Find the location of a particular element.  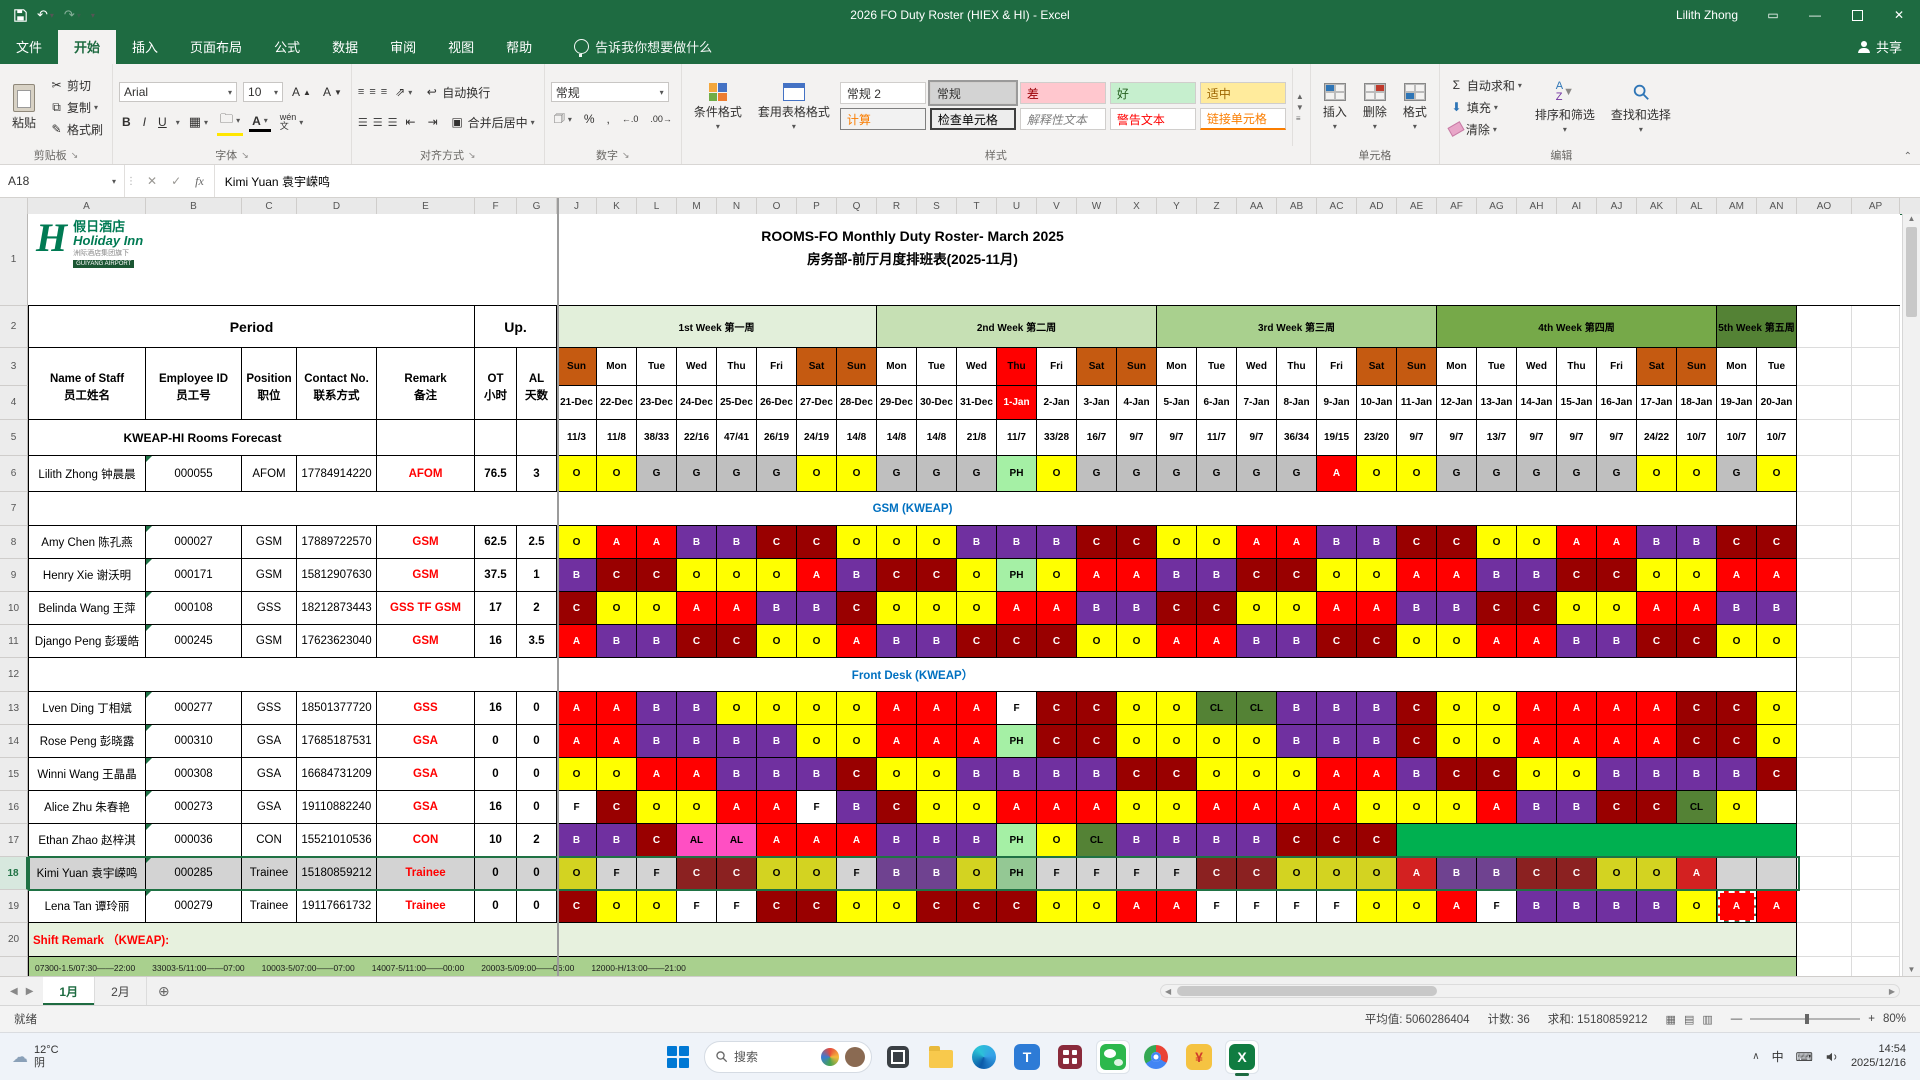

day-of-week-cell: Sat is located at coordinates (817, 367).